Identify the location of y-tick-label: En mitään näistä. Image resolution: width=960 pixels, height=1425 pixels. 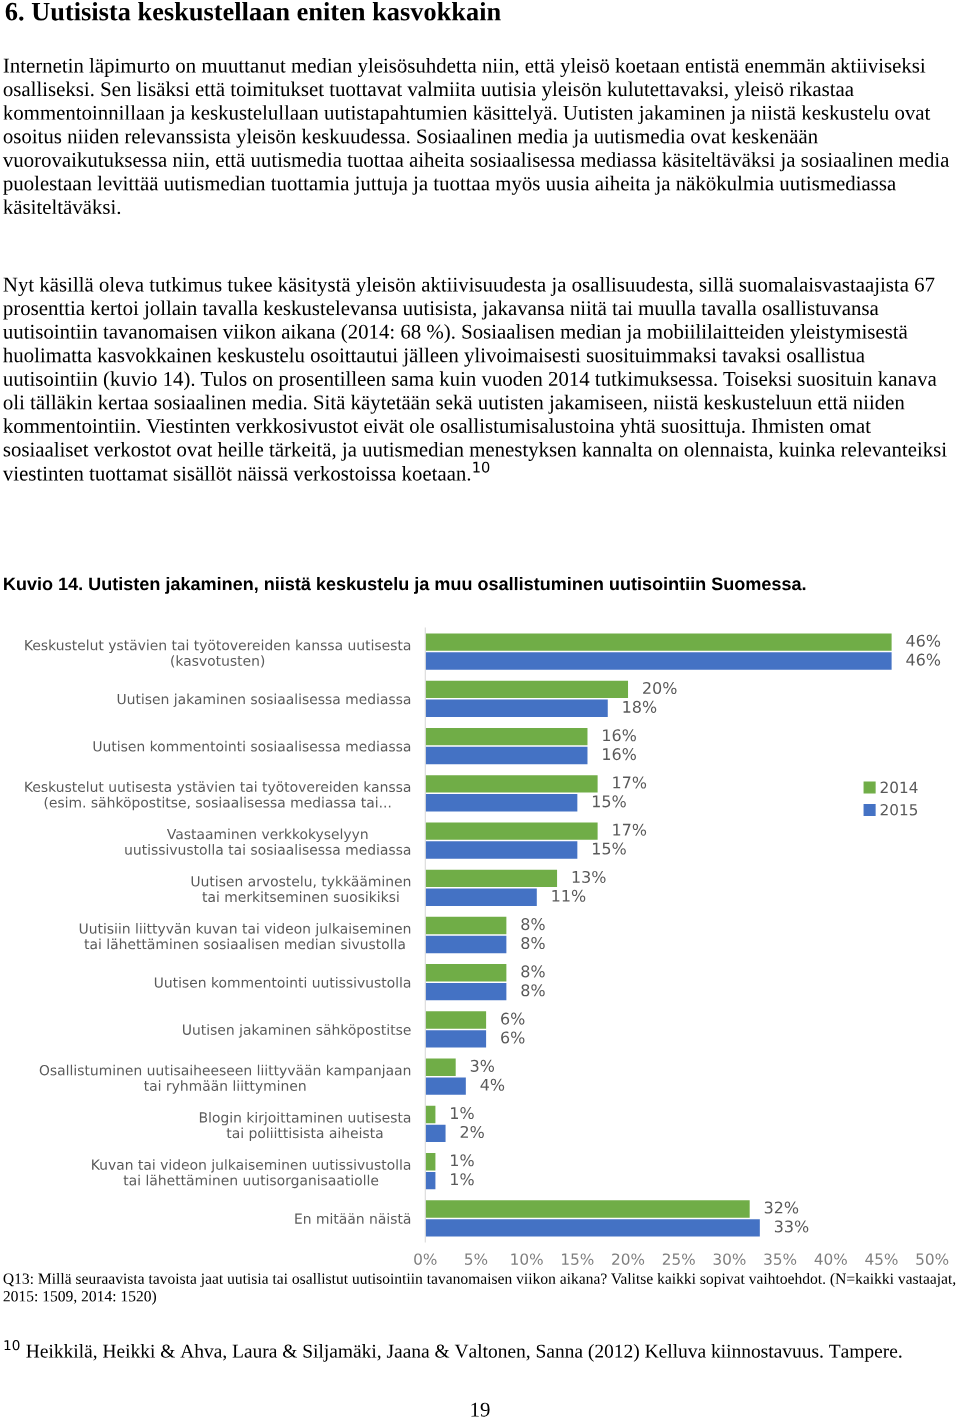
(353, 1218).